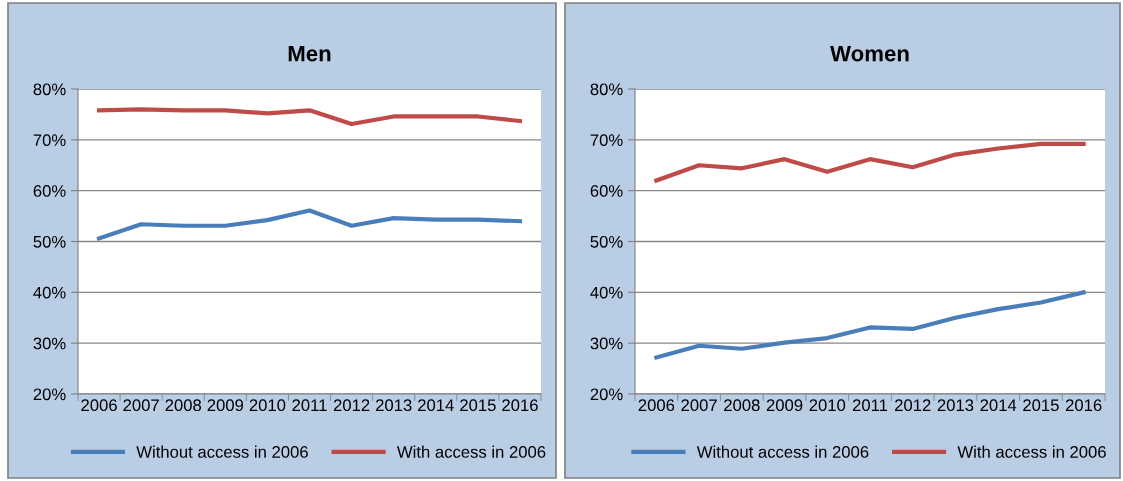 Image resolution: width=1123 pixels, height=481 pixels. What do you see at coordinates (869, 53) in the screenshot?
I see `chart-title: Women` at bounding box center [869, 53].